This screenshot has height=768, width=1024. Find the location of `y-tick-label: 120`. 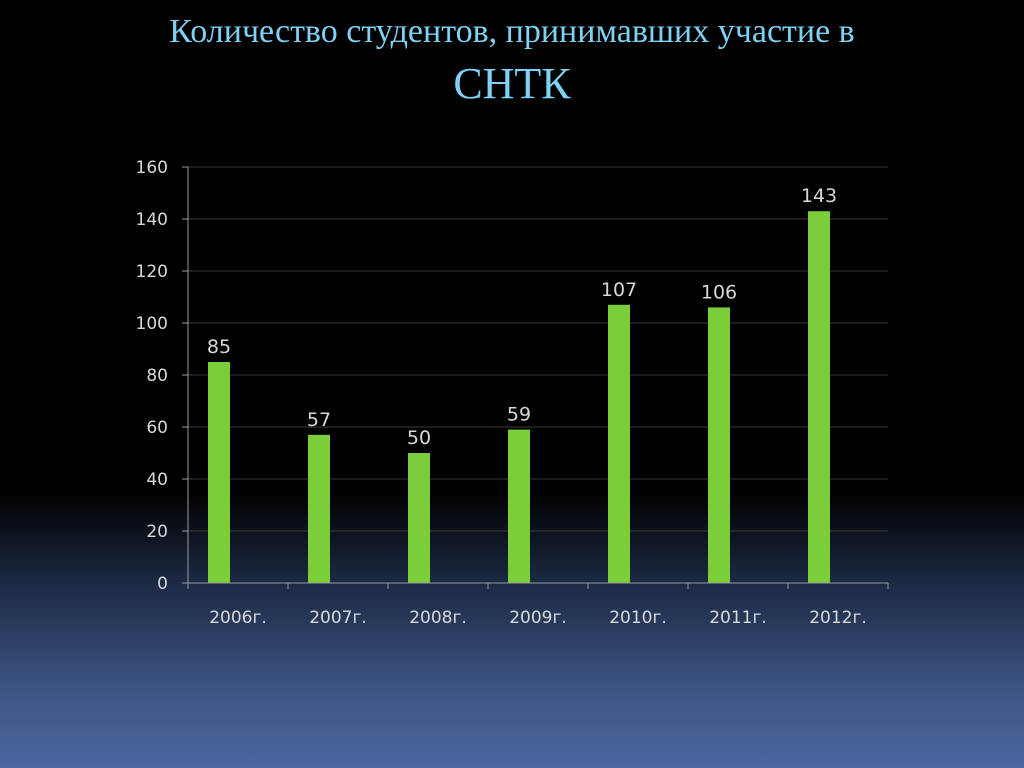

y-tick-label: 120 is located at coordinates (152, 272).